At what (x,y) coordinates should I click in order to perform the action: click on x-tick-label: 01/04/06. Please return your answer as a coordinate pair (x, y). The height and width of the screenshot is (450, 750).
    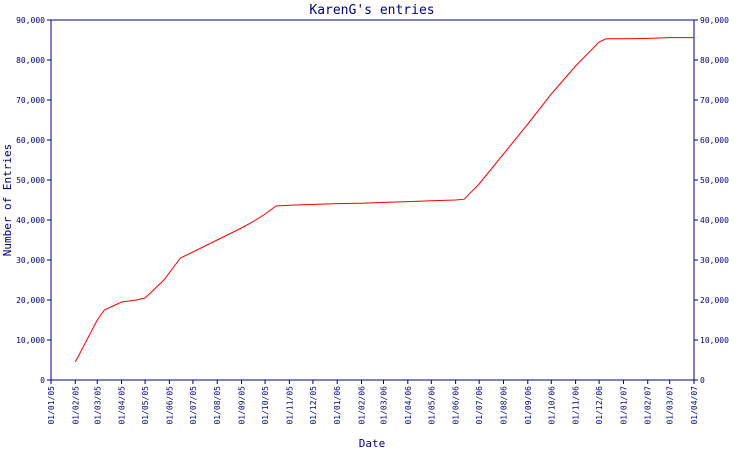
    Looking at the image, I should click on (408, 405).